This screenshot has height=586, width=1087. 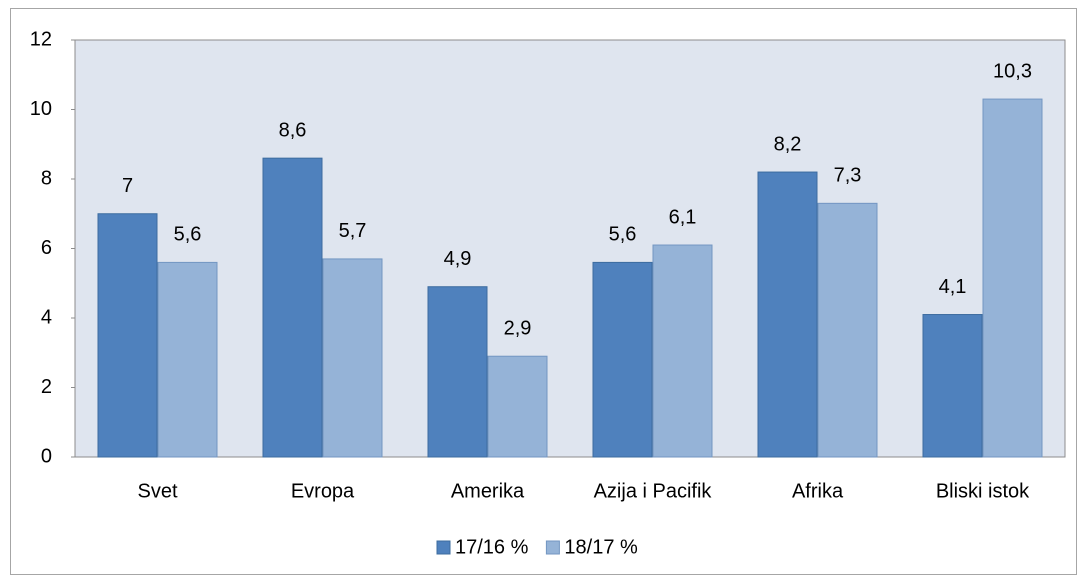 What do you see at coordinates (983, 491) in the screenshot?
I see `x-tick-label: Bliski istok` at bounding box center [983, 491].